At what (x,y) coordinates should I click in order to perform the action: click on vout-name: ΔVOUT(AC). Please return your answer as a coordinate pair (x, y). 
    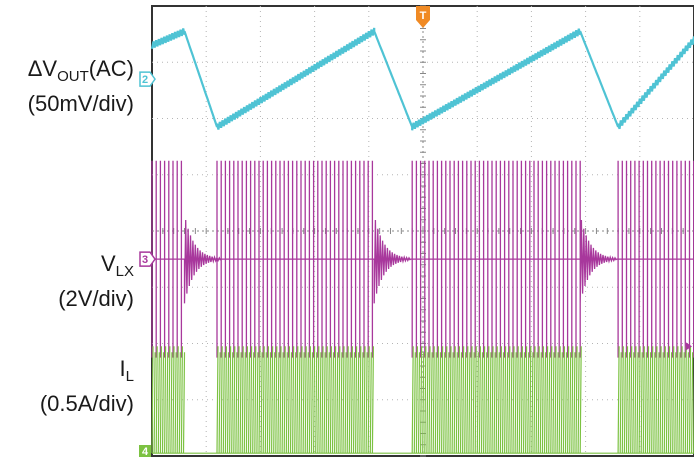
    Looking at the image, I should click on (80, 70).